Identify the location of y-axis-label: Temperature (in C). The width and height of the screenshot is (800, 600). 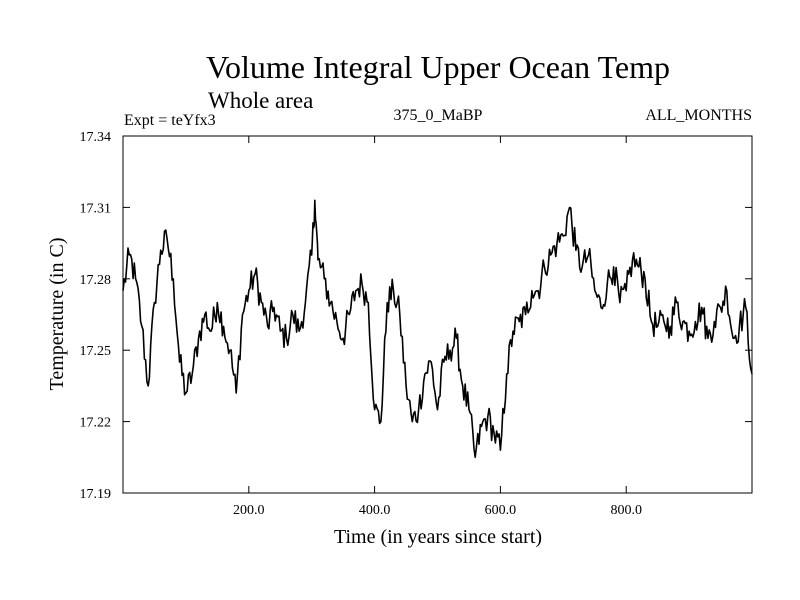
(57, 314).